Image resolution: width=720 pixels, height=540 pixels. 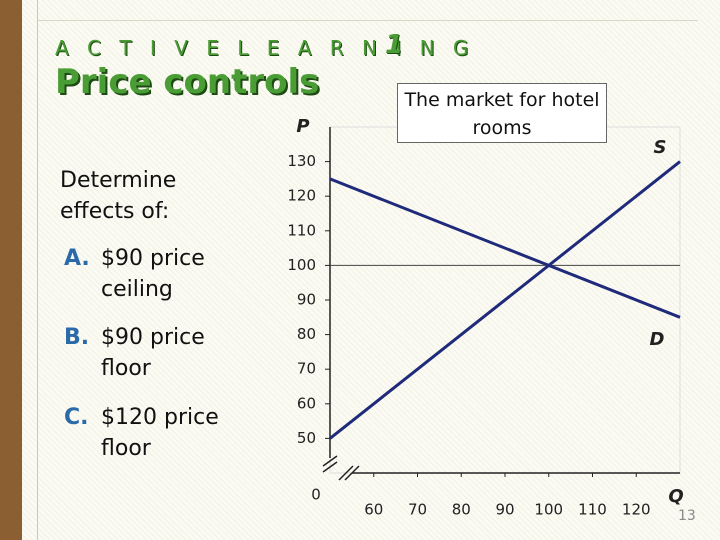 What do you see at coordinates (461, 510) in the screenshot?
I see `x-tick-label: 80` at bounding box center [461, 510].